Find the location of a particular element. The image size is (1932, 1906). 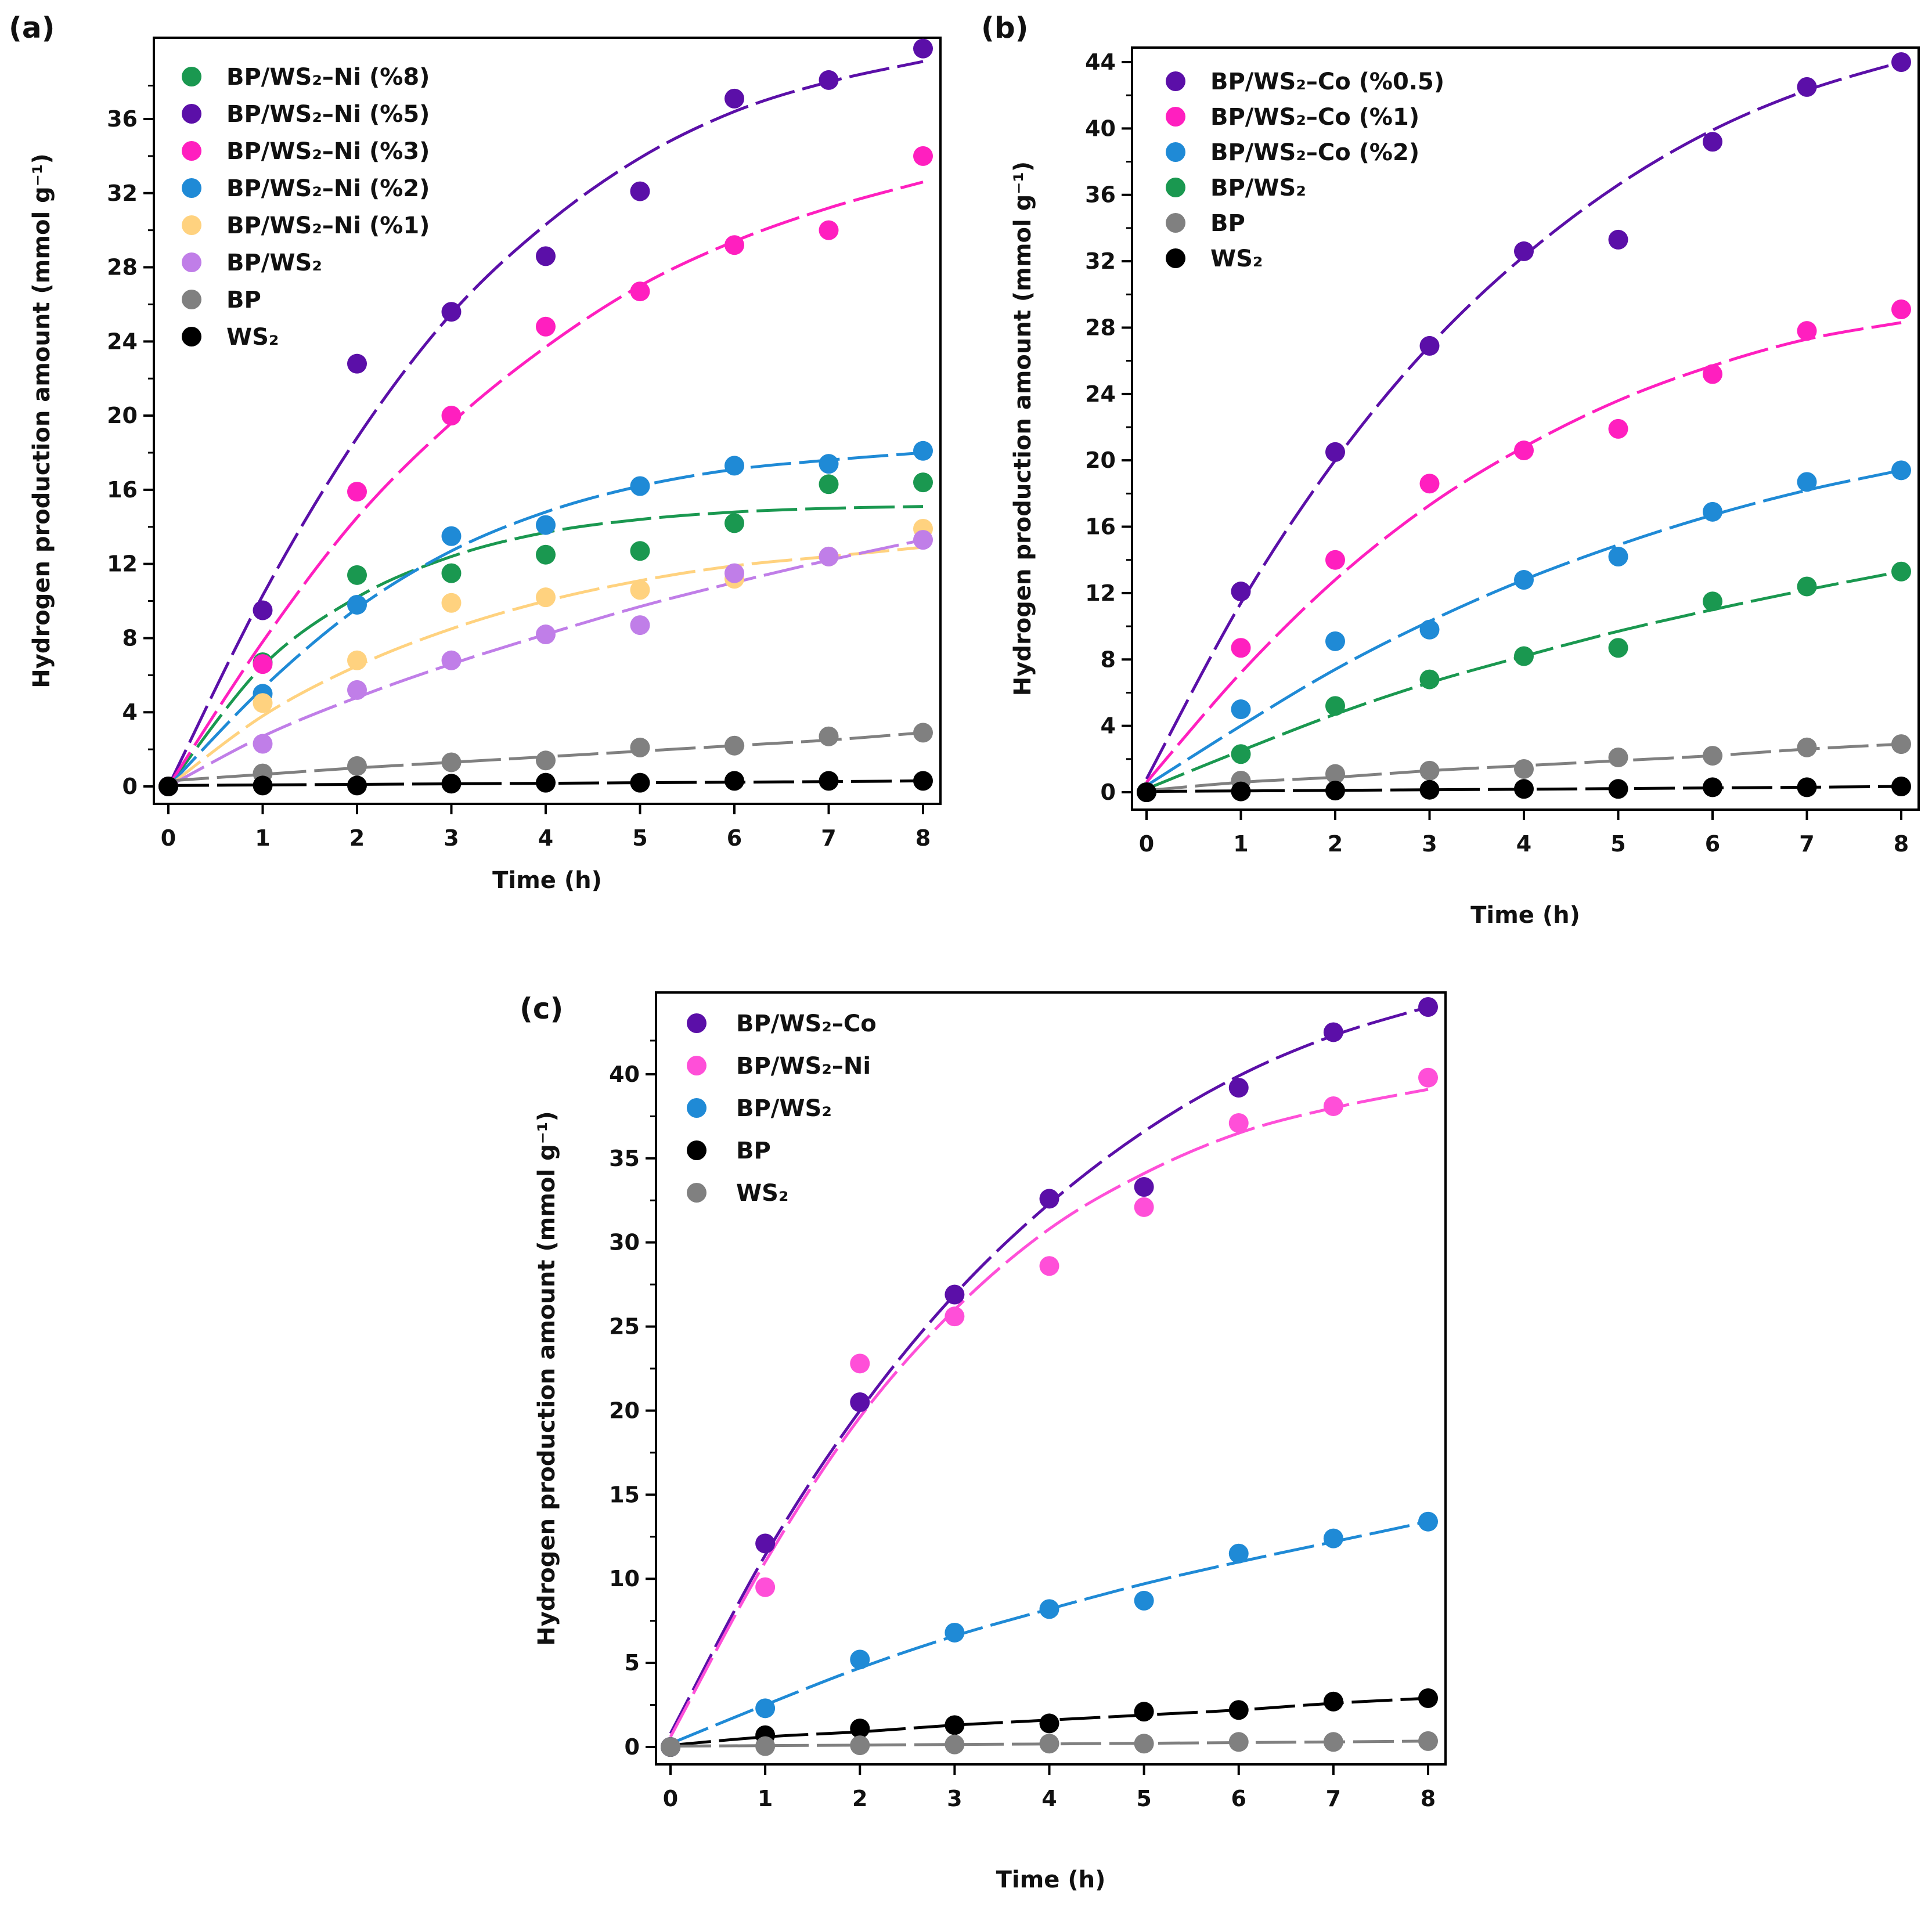

legend-label: BP/WS₂–Ni is located at coordinates (803, 1066).